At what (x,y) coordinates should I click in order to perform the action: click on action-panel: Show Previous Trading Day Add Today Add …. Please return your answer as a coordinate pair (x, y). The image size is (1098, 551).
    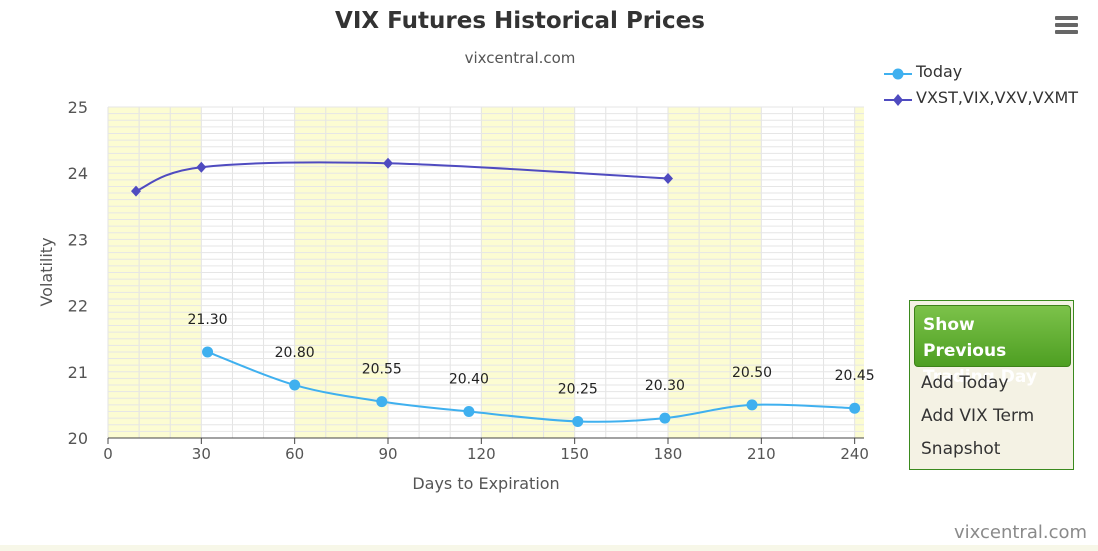
    Looking at the image, I should click on (991, 385).